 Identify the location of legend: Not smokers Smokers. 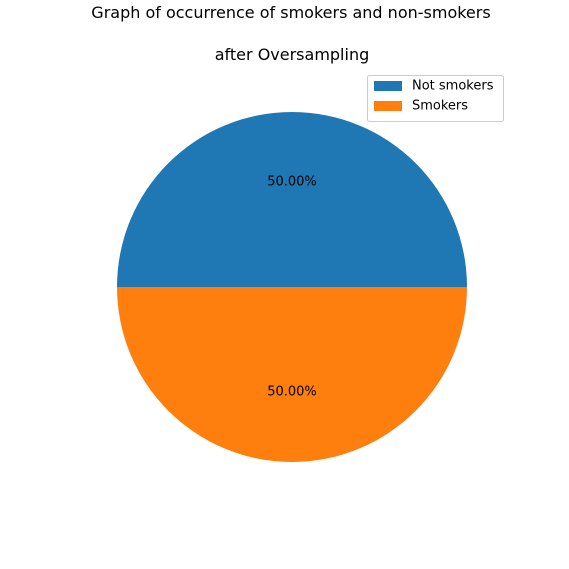
(435, 98).